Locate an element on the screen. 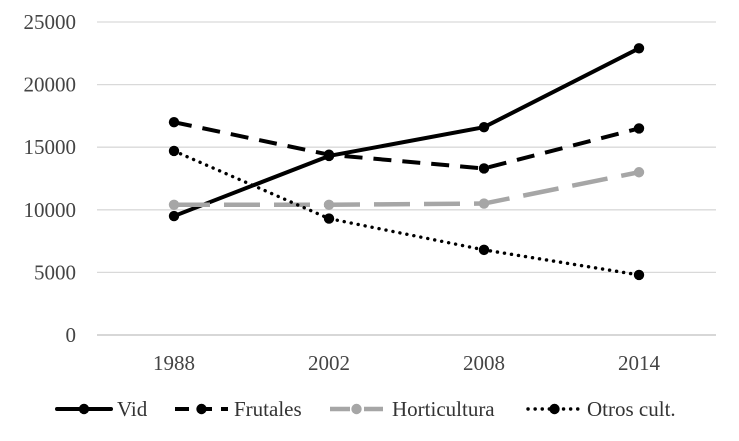 The width and height of the screenshot is (739, 441). legend: Vid Frutales Horticultura Otros cult. is located at coordinates (365, 409).